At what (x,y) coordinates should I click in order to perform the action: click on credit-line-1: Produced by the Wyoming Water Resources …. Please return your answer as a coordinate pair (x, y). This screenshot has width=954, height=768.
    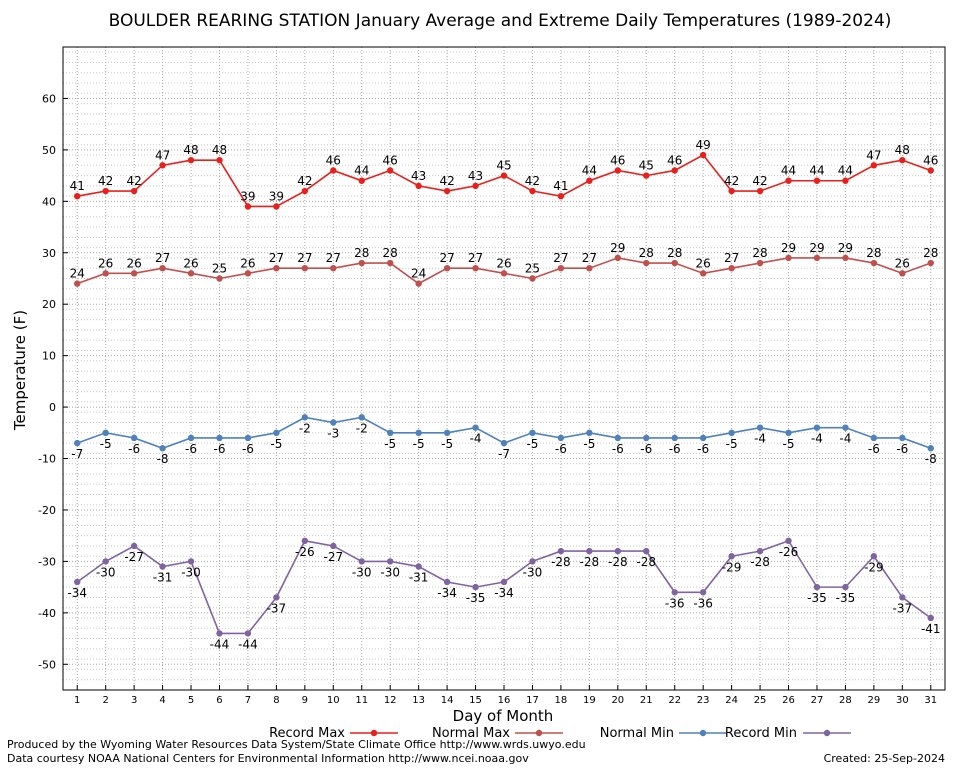
    Looking at the image, I should click on (296, 744).